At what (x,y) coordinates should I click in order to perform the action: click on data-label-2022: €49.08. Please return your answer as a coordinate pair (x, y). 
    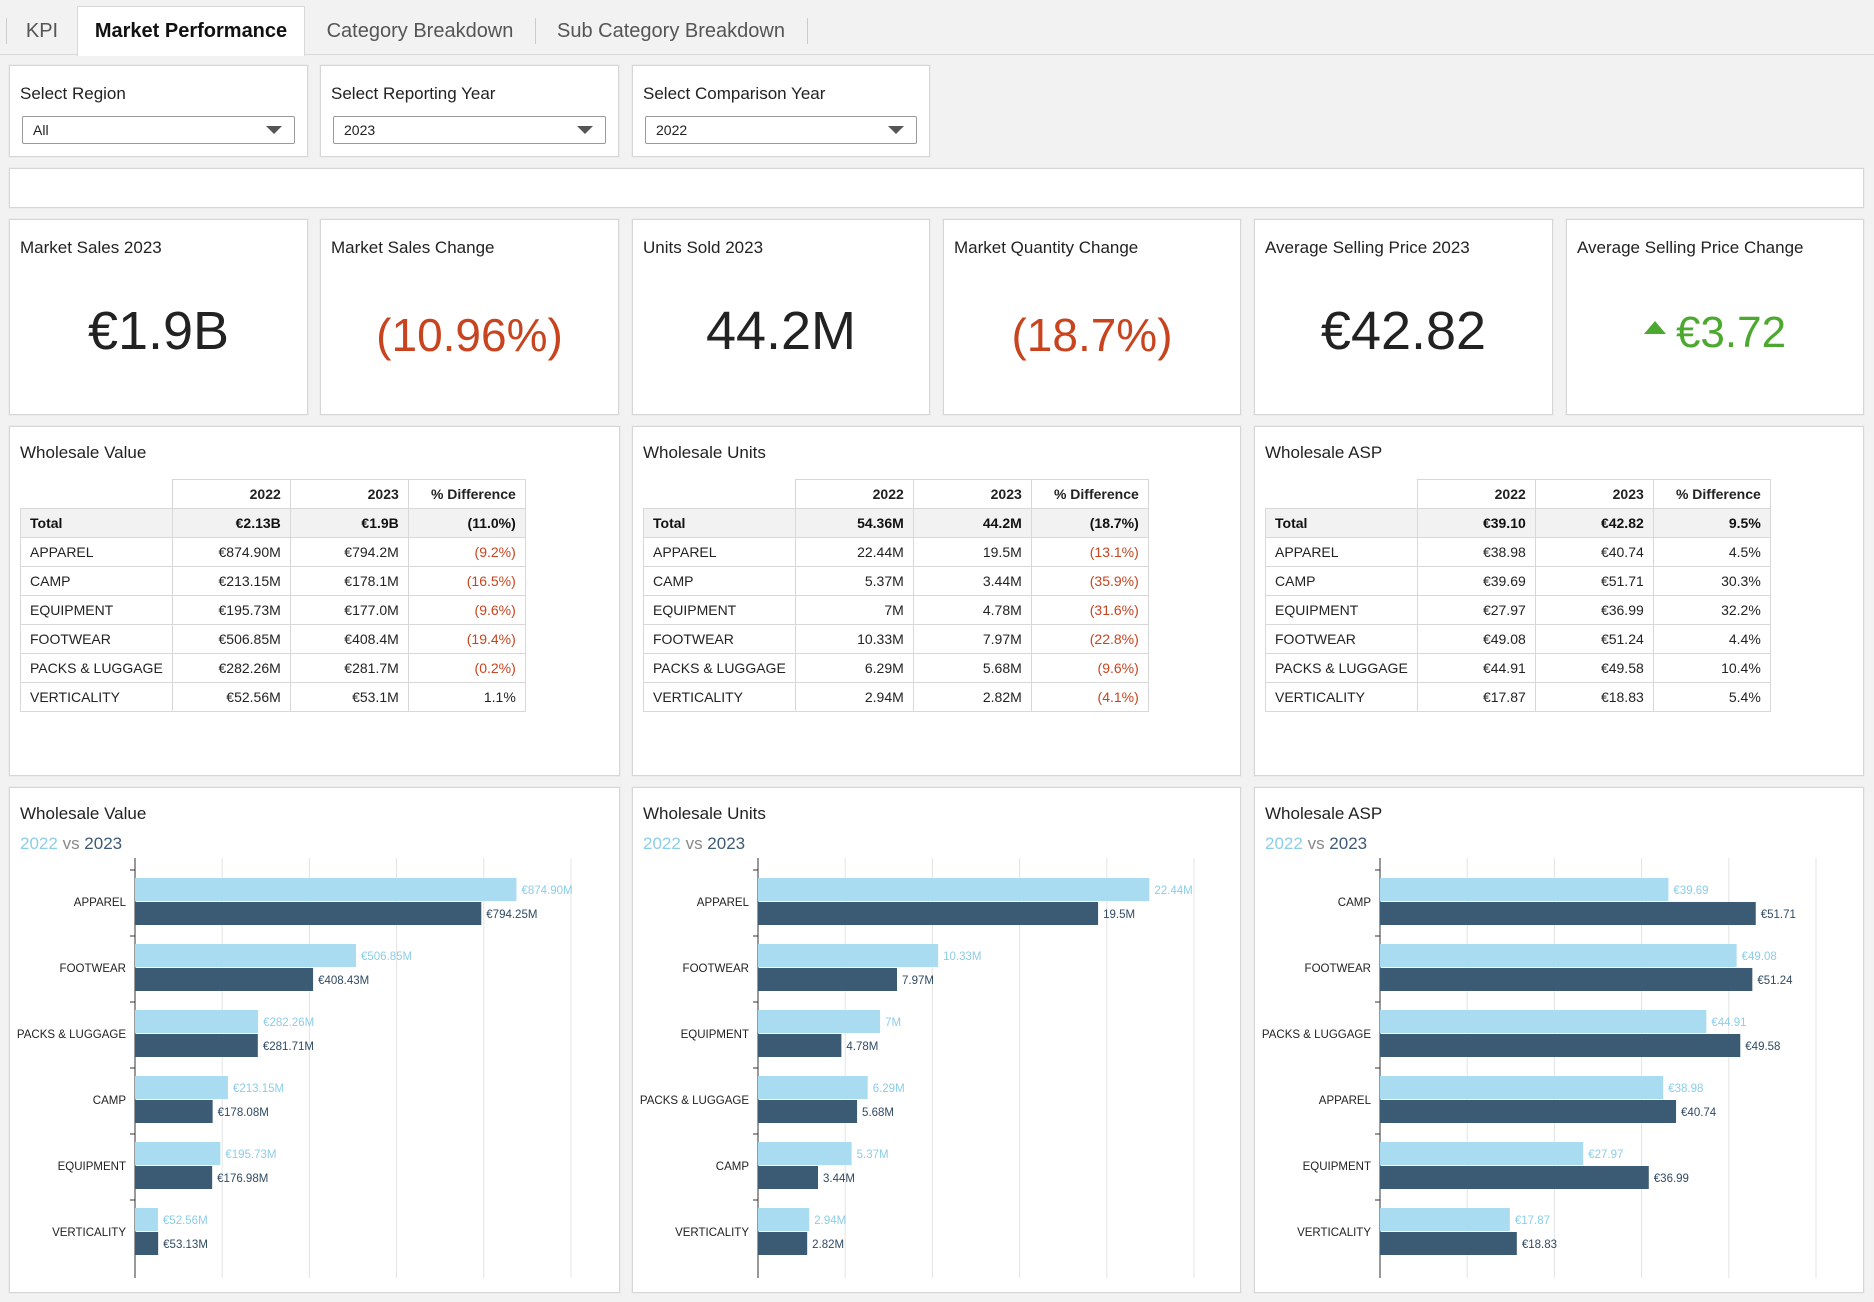
    Looking at the image, I should click on (1759, 957).